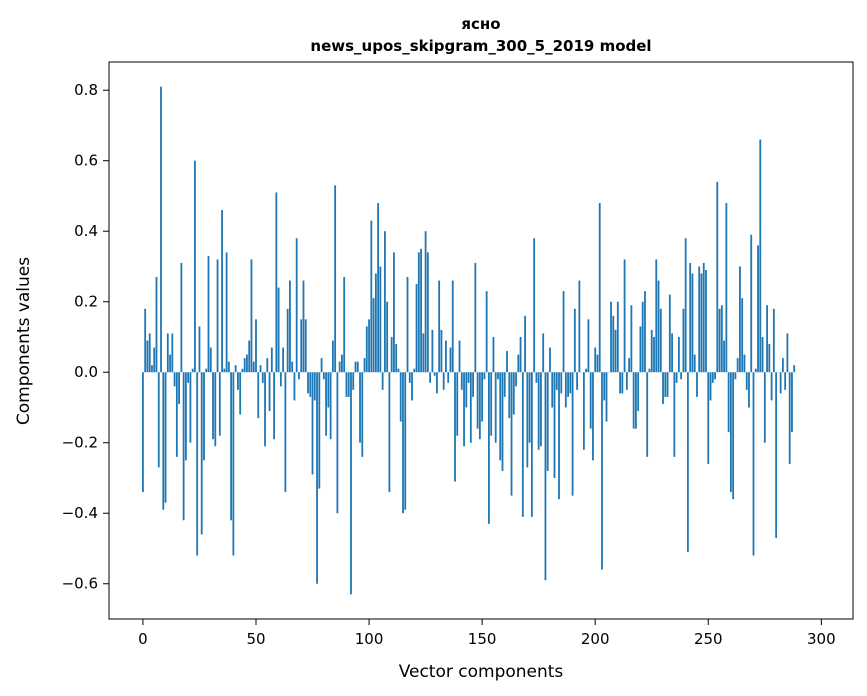 This screenshot has height=696, width=867. I want to click on y-tick-label: −0.6, so click(80, 584).